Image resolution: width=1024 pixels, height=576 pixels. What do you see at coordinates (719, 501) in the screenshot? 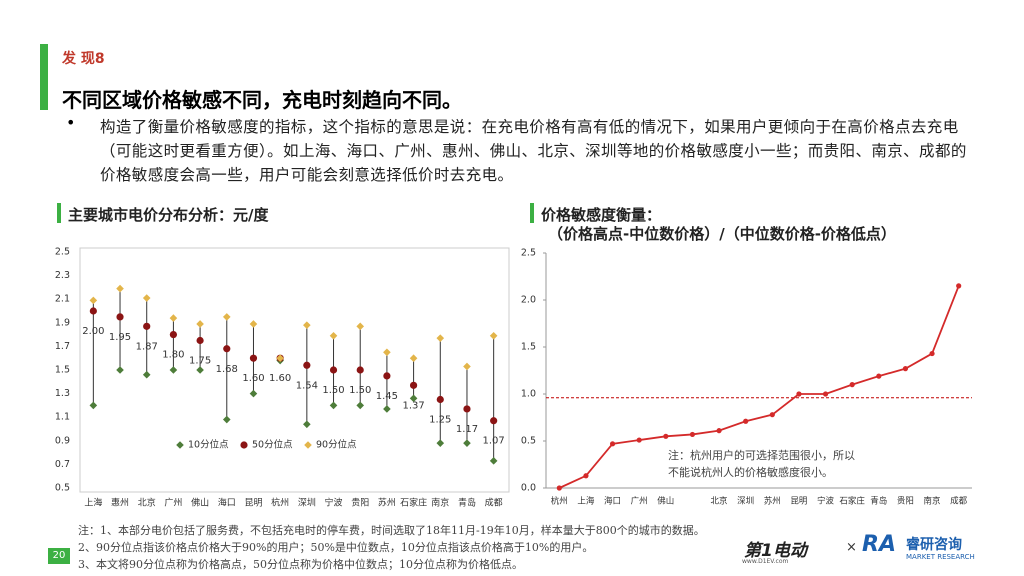
I see `x-tick-label: 北京` at bounding box center [719, 501].